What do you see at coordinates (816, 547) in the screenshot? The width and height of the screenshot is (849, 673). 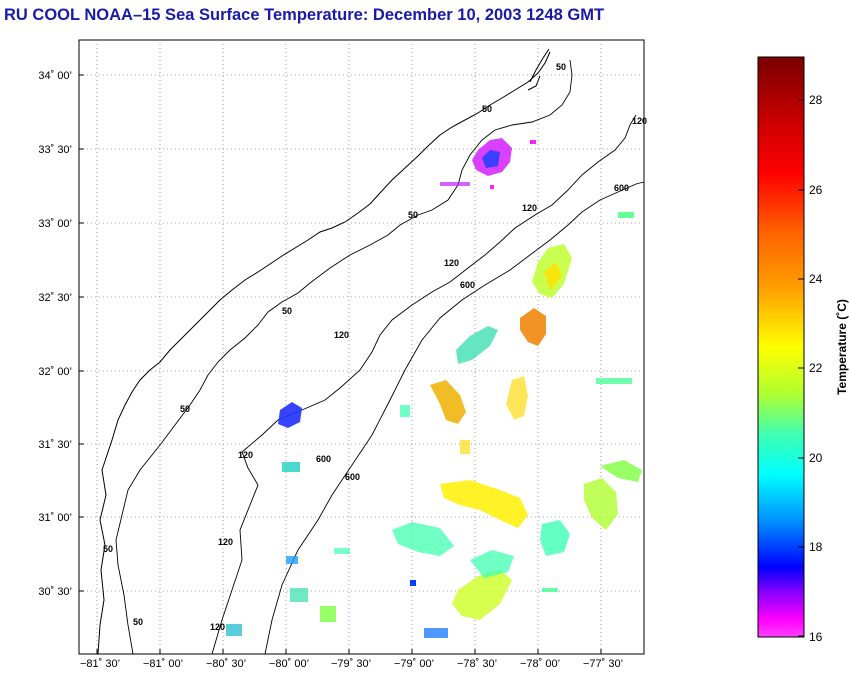 I see `colorbar-tick-label: 18` at bounding box center [816, 547].